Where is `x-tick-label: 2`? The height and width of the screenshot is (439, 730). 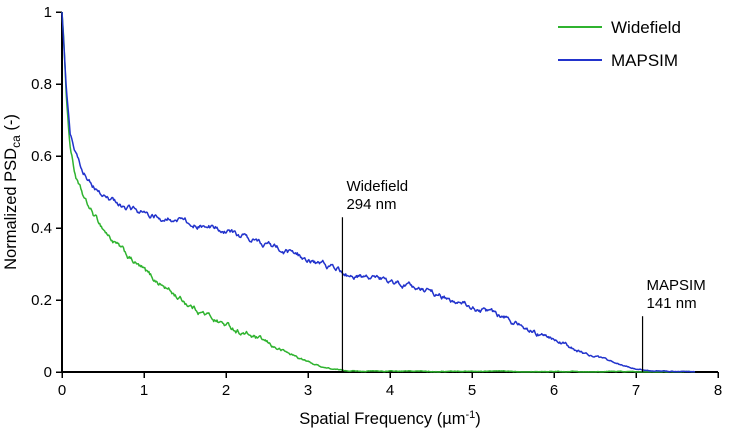 x-tick-label: 2 is located at coordinates (226, 390).